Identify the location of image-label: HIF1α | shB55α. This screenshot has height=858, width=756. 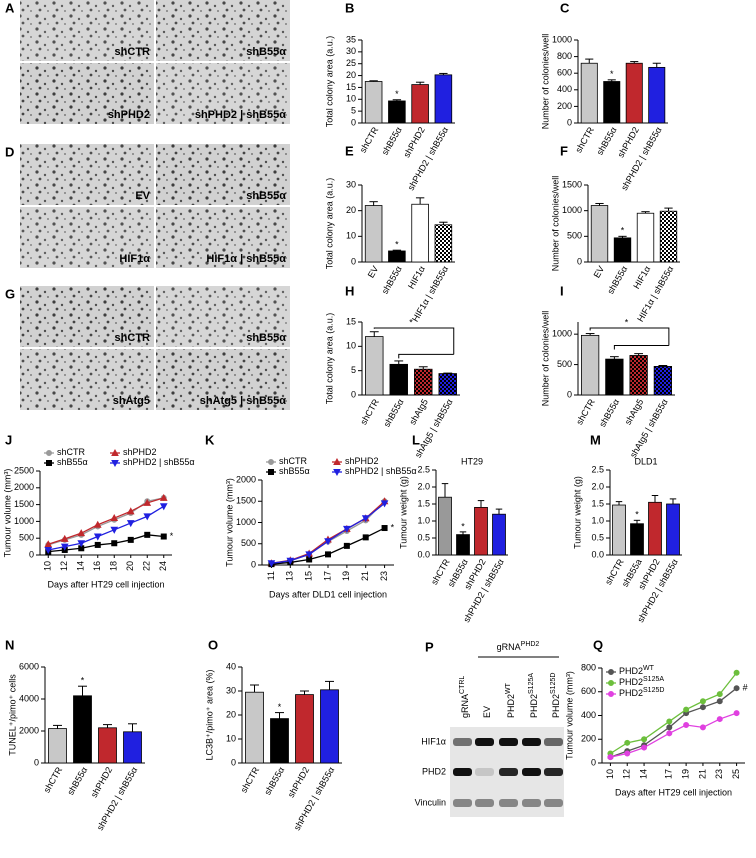
(246, 259).